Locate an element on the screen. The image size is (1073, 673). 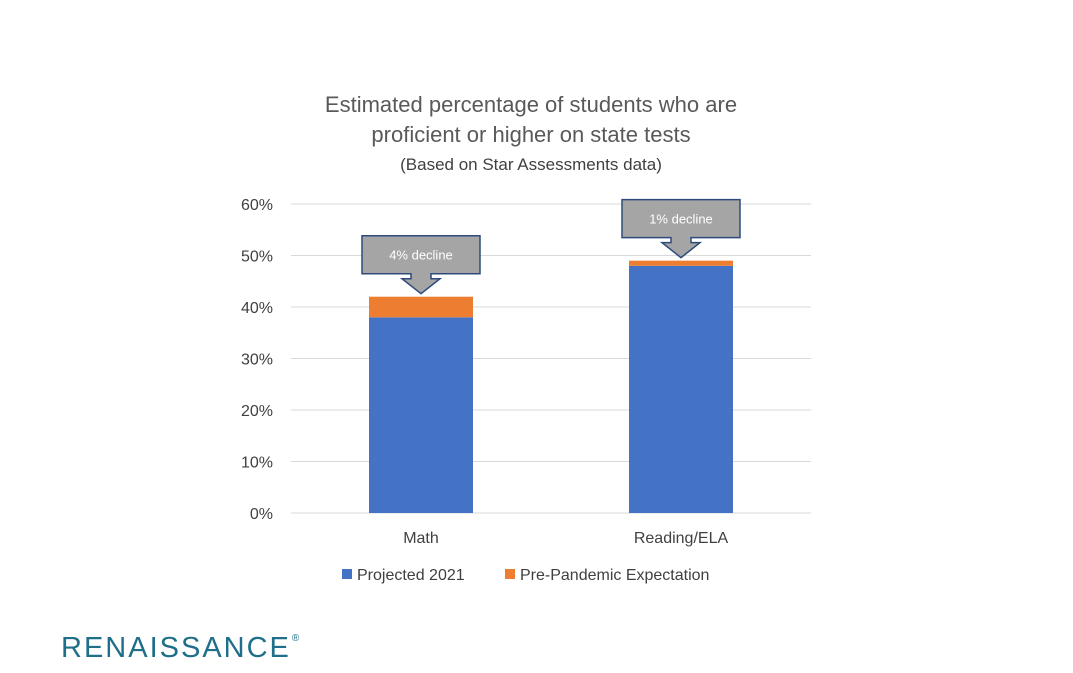
x-category-label: Math is located at coordinates (421, 538).